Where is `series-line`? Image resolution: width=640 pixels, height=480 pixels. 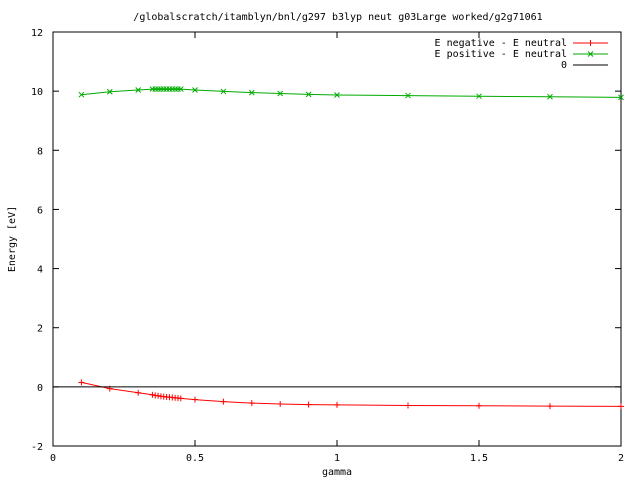
series-line is located at coordinates (351, 394).